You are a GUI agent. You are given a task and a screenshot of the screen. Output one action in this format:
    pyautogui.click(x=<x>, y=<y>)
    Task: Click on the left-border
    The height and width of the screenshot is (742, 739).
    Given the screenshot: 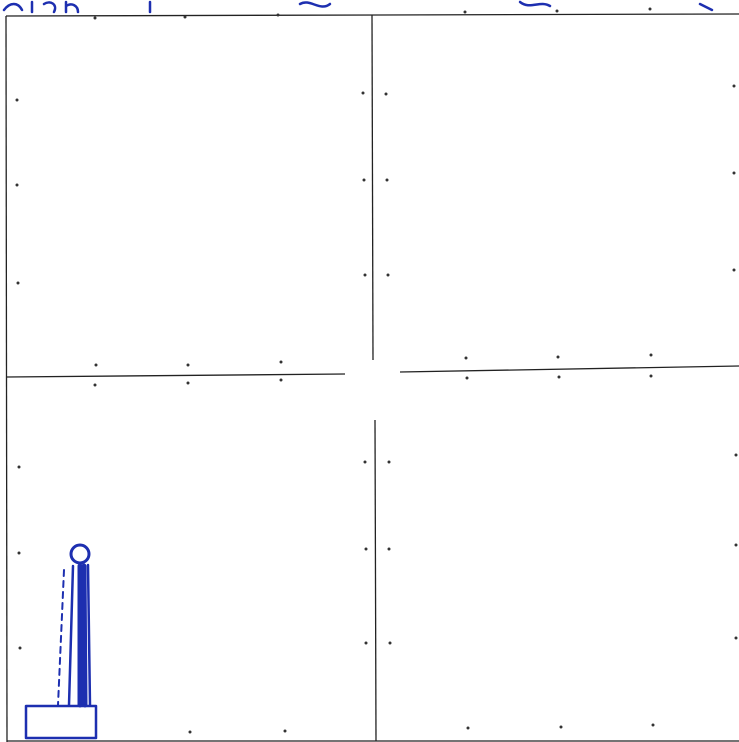 What is the action you would take?
    pyautogui.click(x=6, y=378)
    